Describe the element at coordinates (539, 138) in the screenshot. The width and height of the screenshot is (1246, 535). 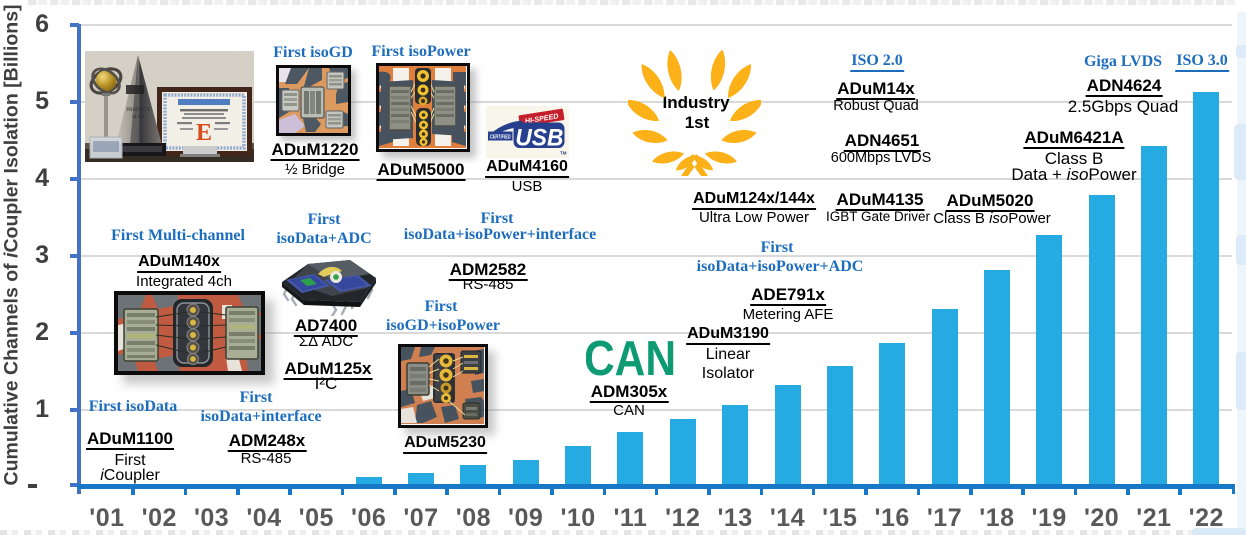
I see `svg-text: USB` at that location.